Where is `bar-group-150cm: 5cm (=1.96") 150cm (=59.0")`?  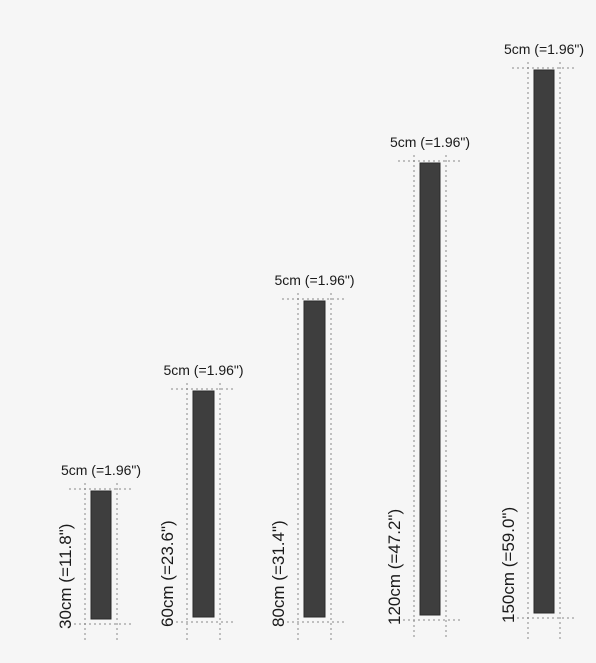 bar-group-150cm: 5cm (=1.96") 150cm (=59.0") is located at coordinates (541, 340).